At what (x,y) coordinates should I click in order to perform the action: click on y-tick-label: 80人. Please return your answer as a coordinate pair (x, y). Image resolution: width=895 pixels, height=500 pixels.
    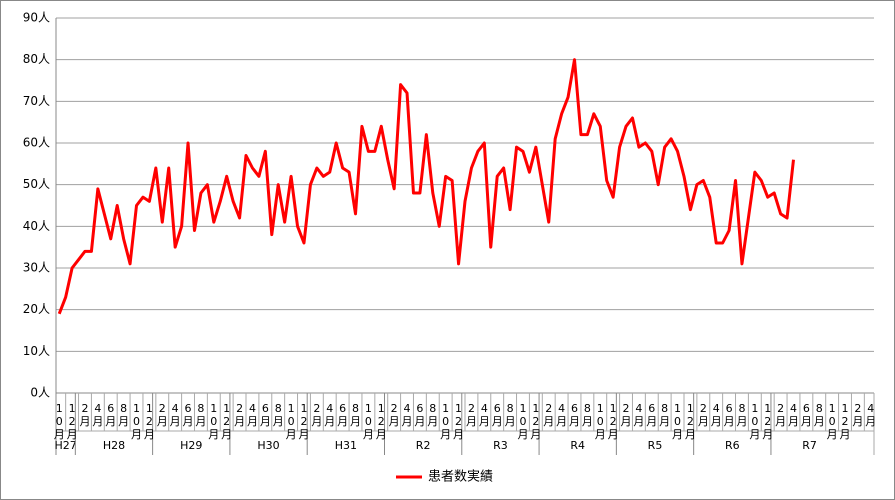
    Looking at the image, I should click on (36, 59).